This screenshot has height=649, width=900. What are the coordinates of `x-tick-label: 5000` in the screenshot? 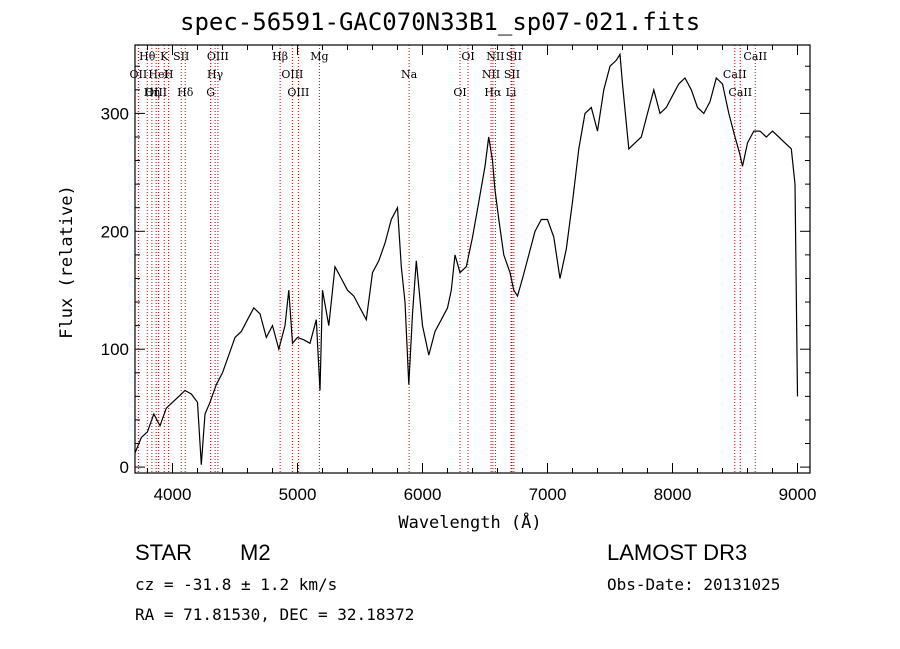 It's located at (298, 494).